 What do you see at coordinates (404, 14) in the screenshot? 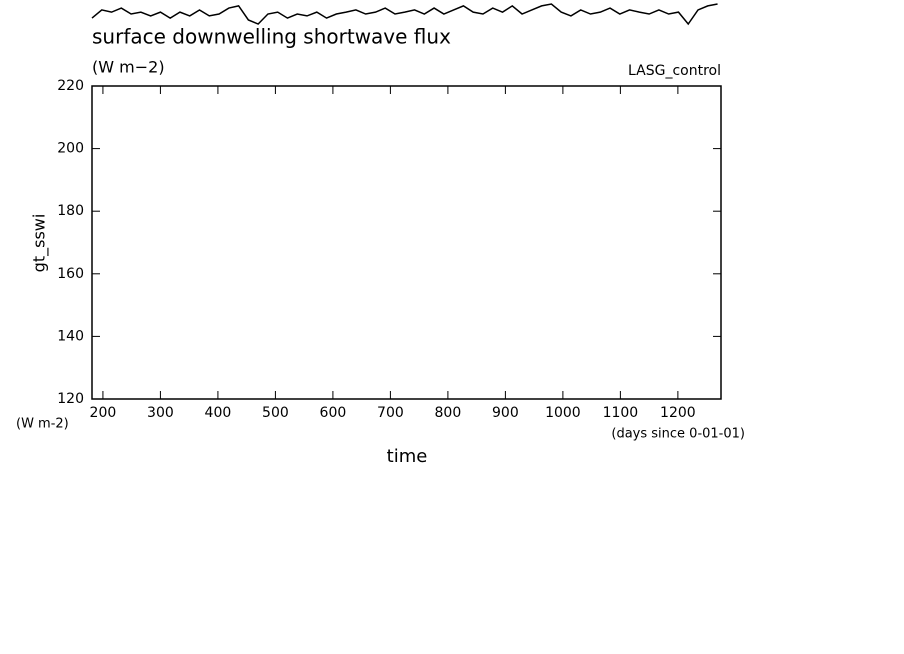
I see `data-line` at bounding box center [404, 14].